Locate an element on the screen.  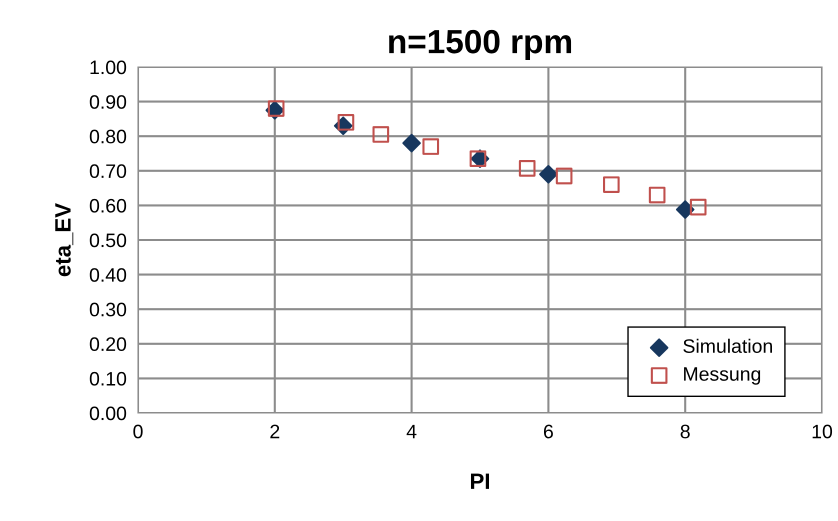
y-axis-title: eta_EV is located at coordinates (64, 239).